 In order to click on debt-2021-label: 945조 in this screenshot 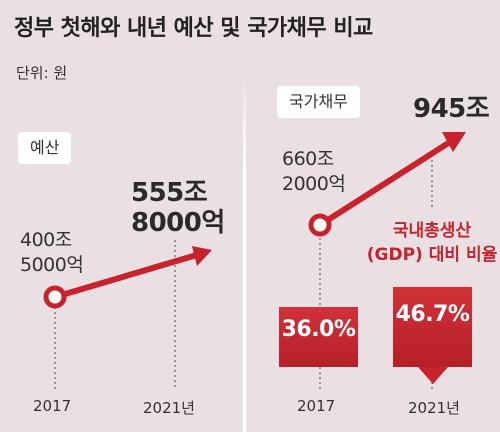, I will do `click(451, 109)`.